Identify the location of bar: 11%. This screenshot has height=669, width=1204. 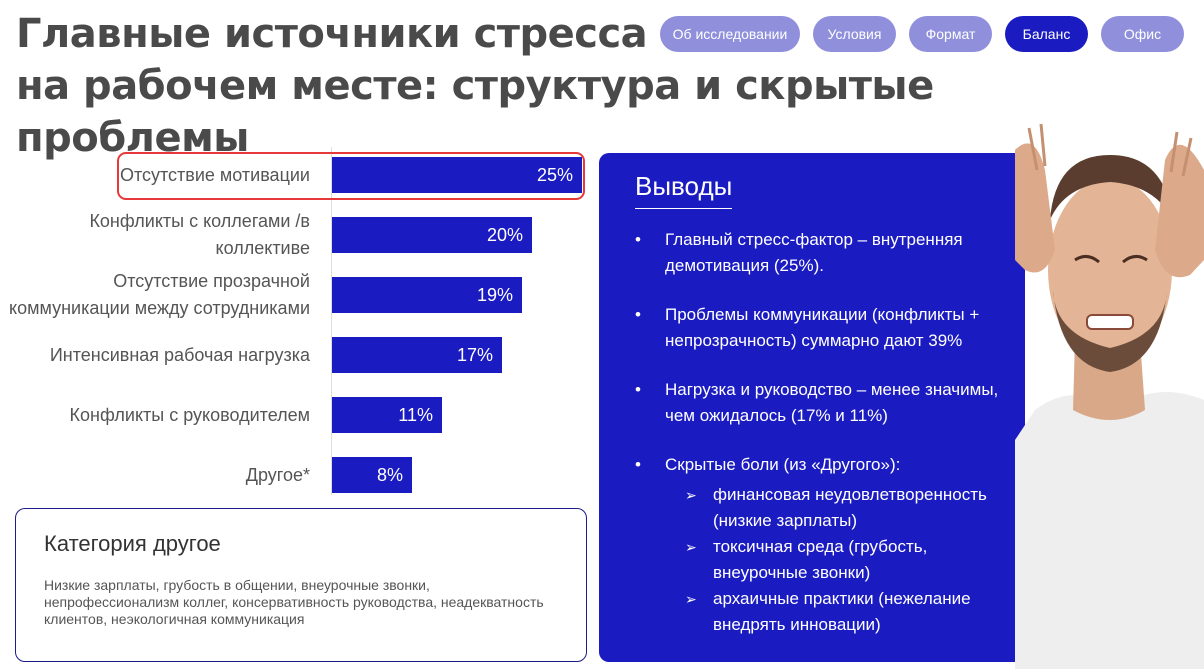
(387, 415).